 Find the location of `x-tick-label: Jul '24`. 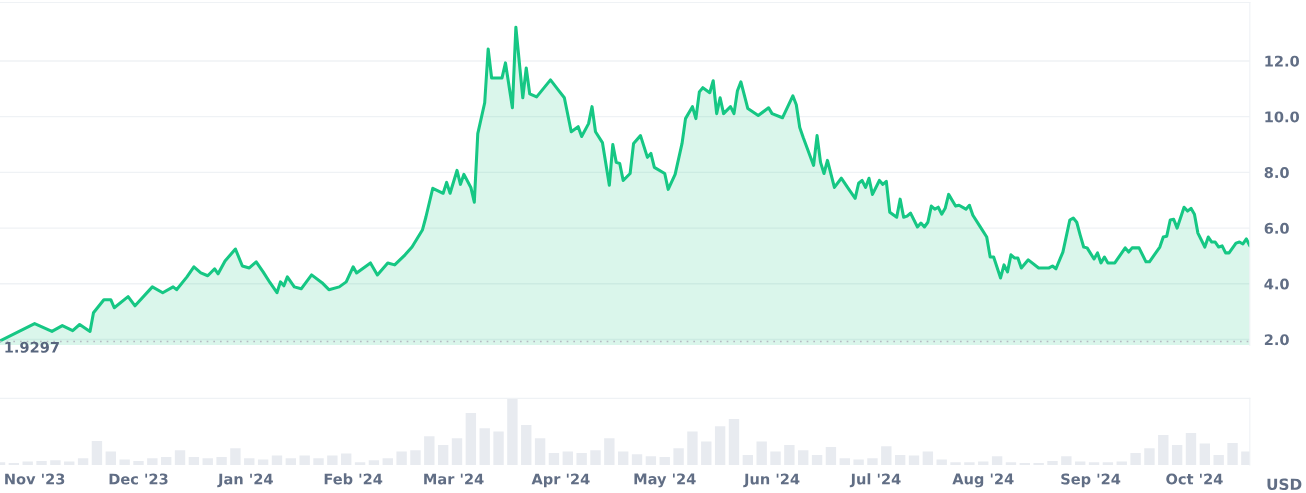

x-tick-label: Jul '24 is located at coordinates (875, 480).